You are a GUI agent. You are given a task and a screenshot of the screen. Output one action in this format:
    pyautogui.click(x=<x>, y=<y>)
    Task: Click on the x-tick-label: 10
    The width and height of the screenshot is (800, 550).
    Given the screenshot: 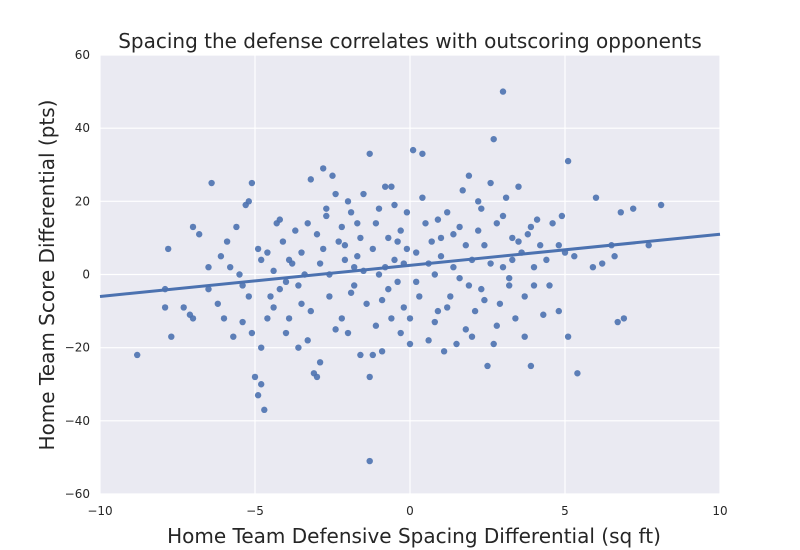 What is the action you would take?
    pyautogui.click(x=719, y=511)
    